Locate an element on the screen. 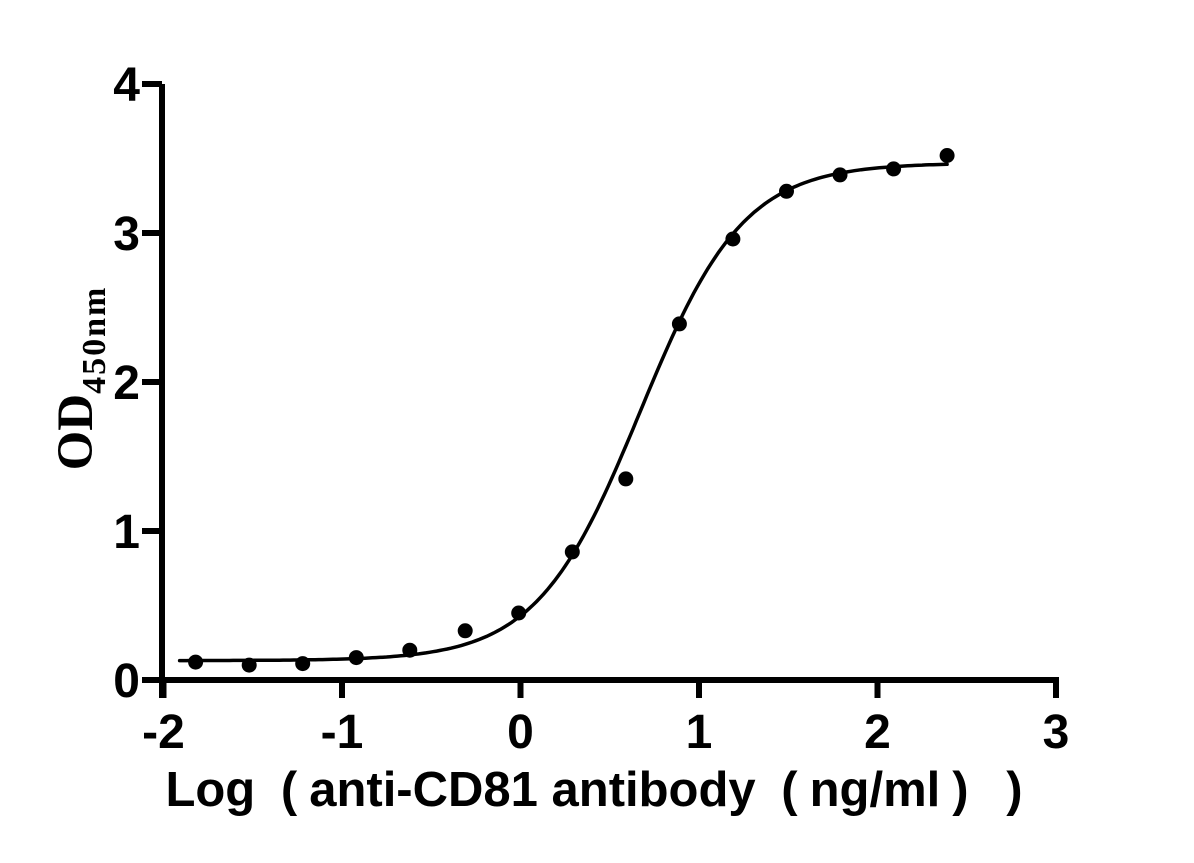 Image resolution: width=1194 pixels, height=863 pixels. x-tick-label: 3 is located at coordinates (1056, 732).